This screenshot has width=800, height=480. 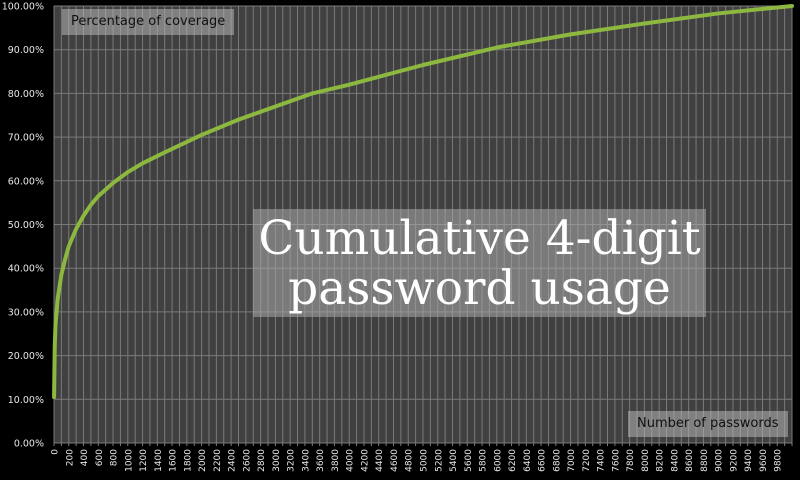 I want to click on x-tick-label: 7800, so click(x=631, y=460).